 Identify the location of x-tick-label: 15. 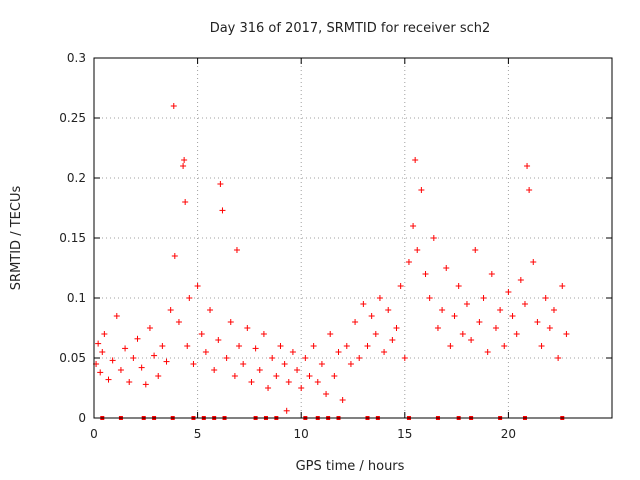
(404, 434).